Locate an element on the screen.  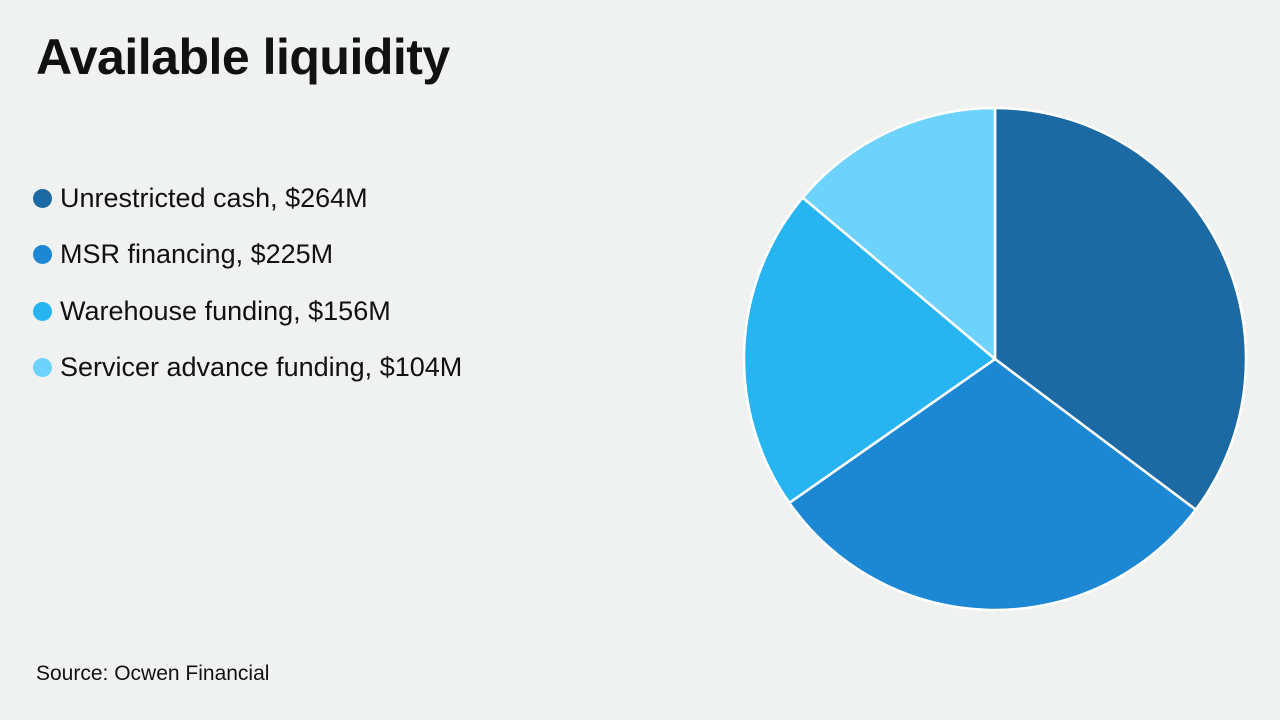
legend-item-unrestricted-cash: Unrestricted cash, $264M is located at coordinates (247, 198).